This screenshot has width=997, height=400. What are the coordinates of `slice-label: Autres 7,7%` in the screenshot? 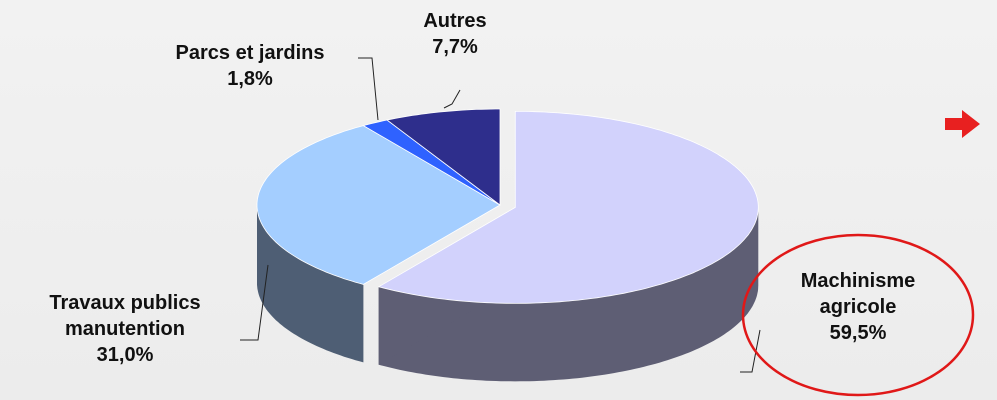 It's located at (455, 34).